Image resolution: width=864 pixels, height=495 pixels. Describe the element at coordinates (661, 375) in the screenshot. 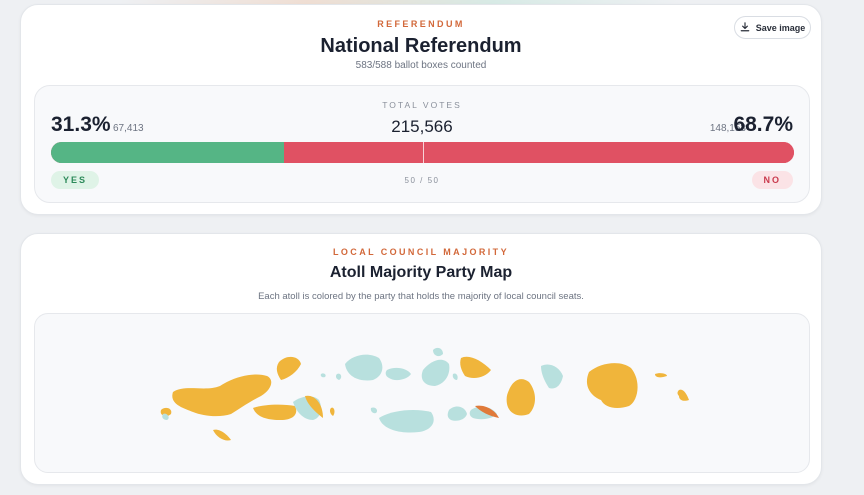

I see `atoll-far-east-dot` at that location.